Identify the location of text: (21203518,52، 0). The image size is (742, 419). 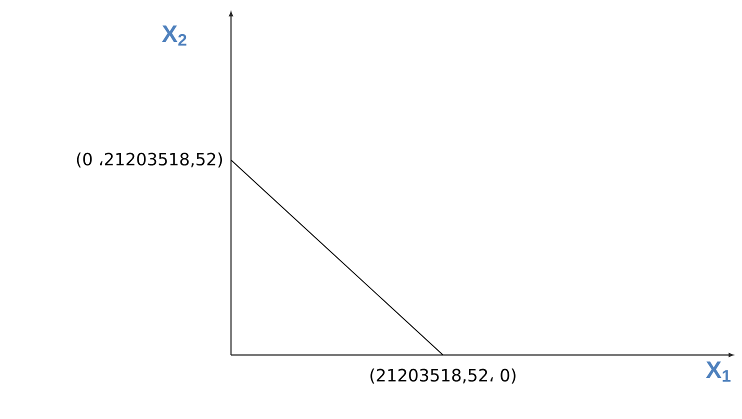
(443, 376).